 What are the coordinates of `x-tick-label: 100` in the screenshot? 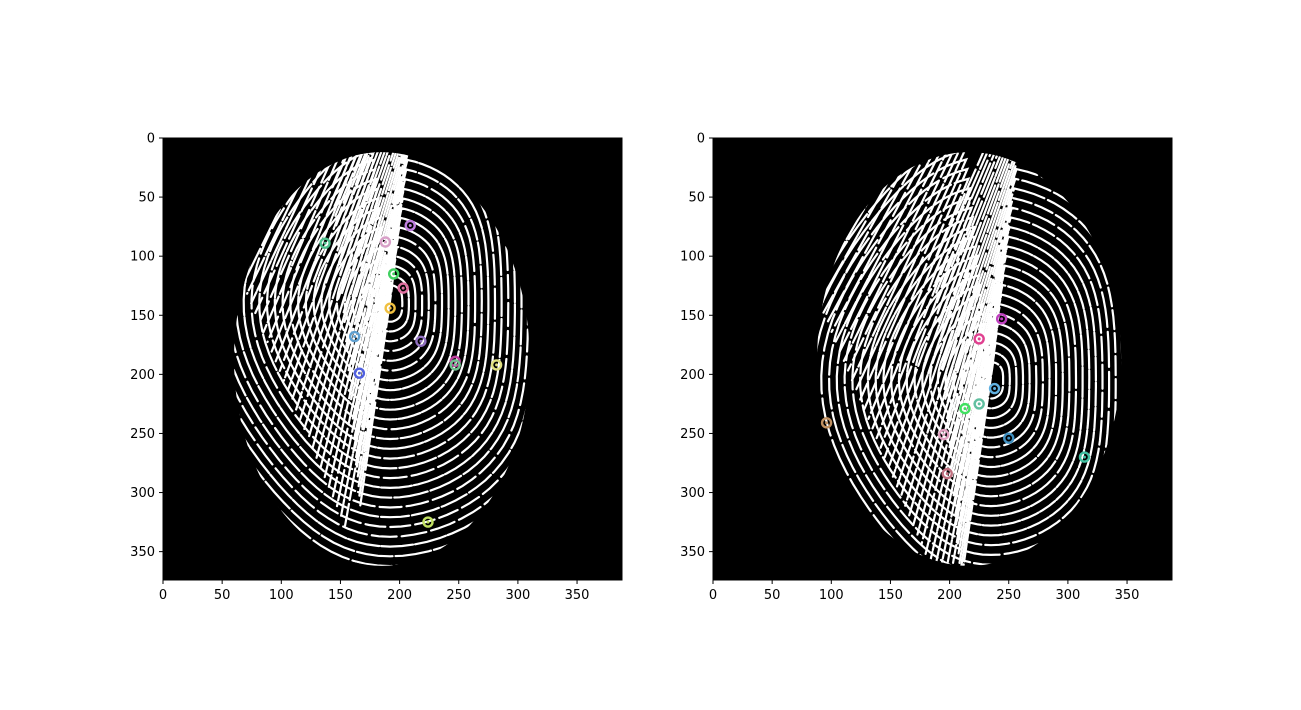 It's located at (281, 595).